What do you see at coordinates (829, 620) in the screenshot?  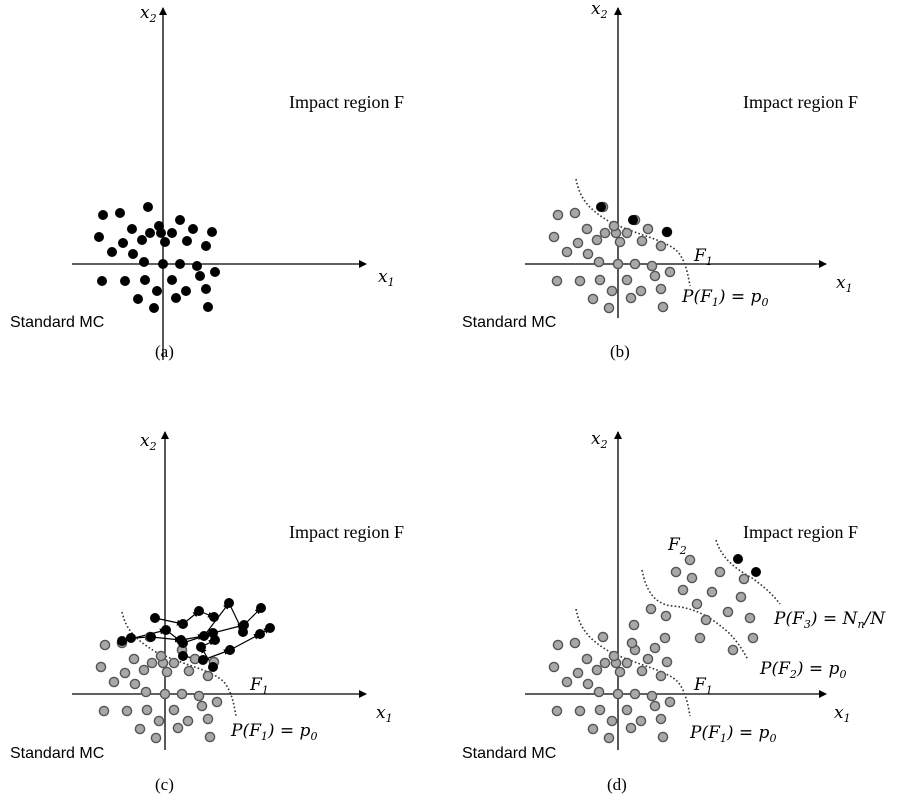 I see `probability-label-f3: P(F3) = Nn/N` at bounding box center [829, 620].